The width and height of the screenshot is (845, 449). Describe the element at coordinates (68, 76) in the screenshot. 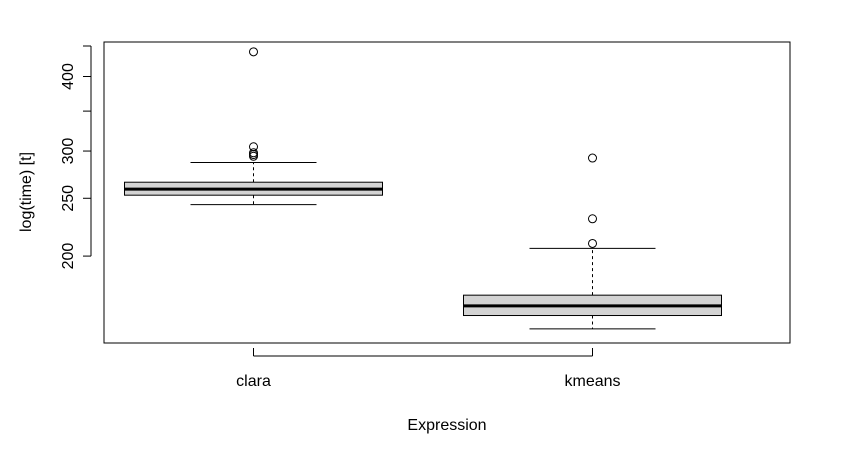

I see `y-tick-label: 400` at that location.